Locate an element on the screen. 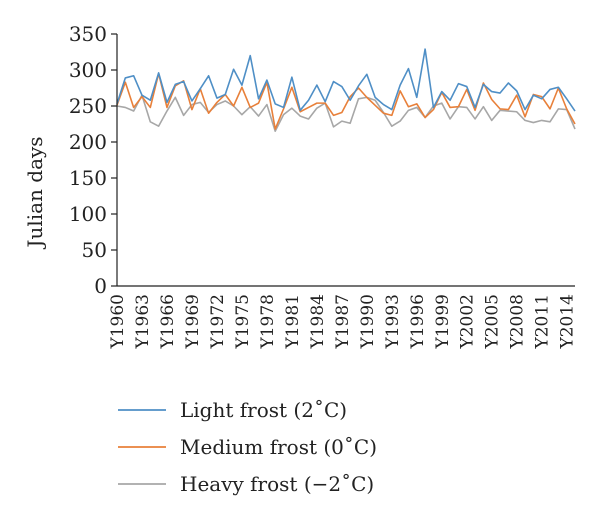  y-tick-label: 0 is located at coordinates (100, 286).